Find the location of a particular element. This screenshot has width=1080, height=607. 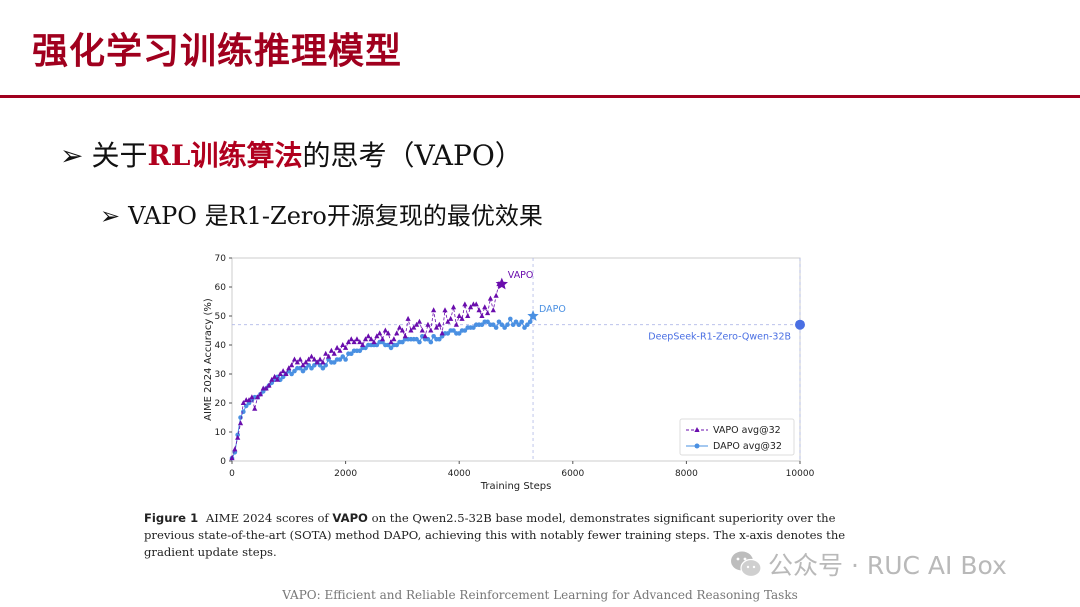

y-tick-label: 30 is located at coordinates (221, 375).